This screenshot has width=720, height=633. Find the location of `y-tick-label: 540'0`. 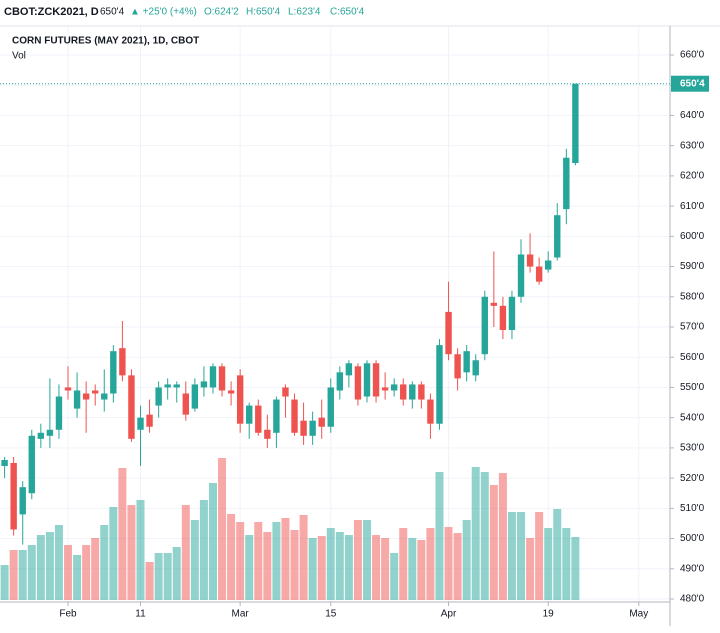

y-tick-label: 540'0 is located at coordinates (692, 417).